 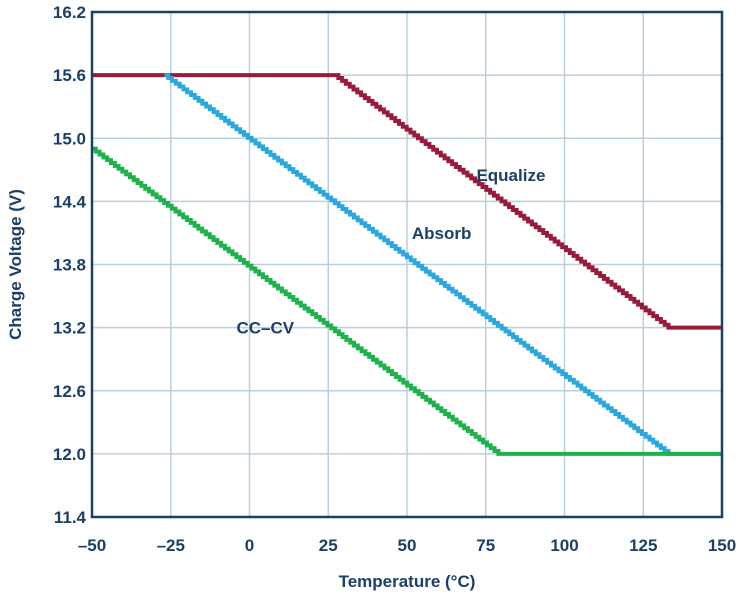 I want to click on y-tick-label: 16.2, so click(x=69, y=12).